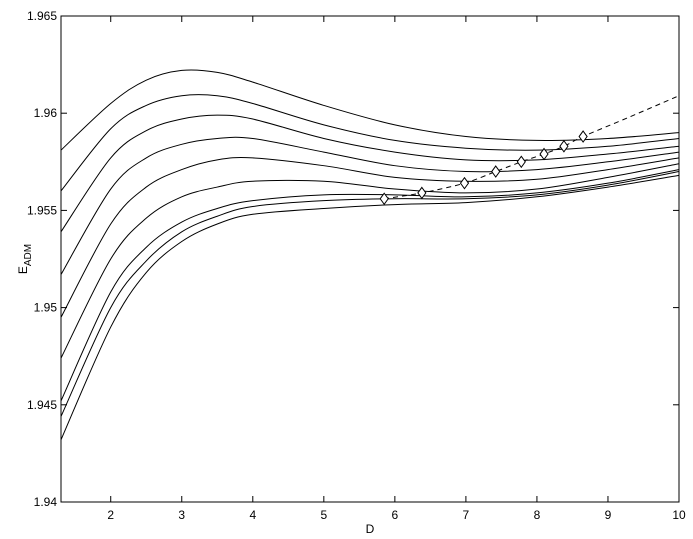  Describe the element at coordinates (46, 502) in the screenshot. I see `y-tick-label: 1.94` at that location.